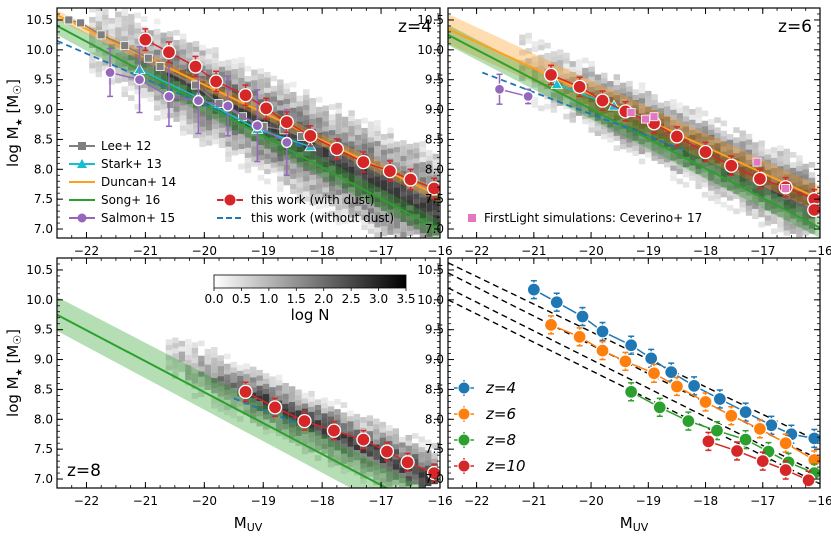 The width and height of the screenshot is (831, 539). I want to click on nodust-line, so click(266, 411).